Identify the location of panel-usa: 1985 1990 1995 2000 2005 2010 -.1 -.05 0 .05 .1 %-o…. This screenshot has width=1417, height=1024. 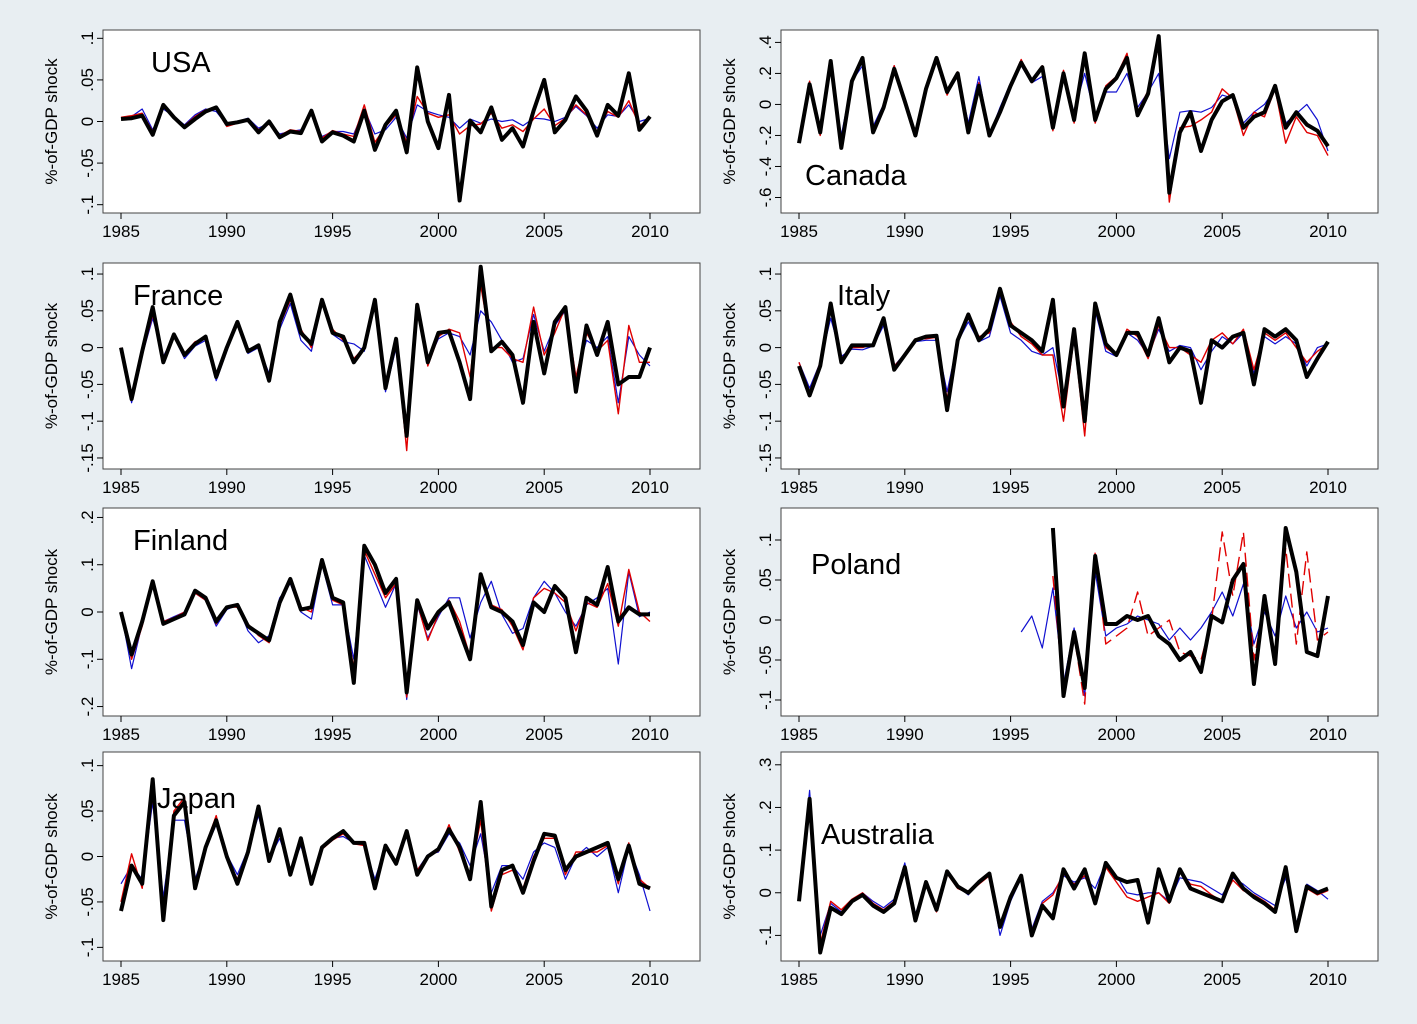
(371, 135).